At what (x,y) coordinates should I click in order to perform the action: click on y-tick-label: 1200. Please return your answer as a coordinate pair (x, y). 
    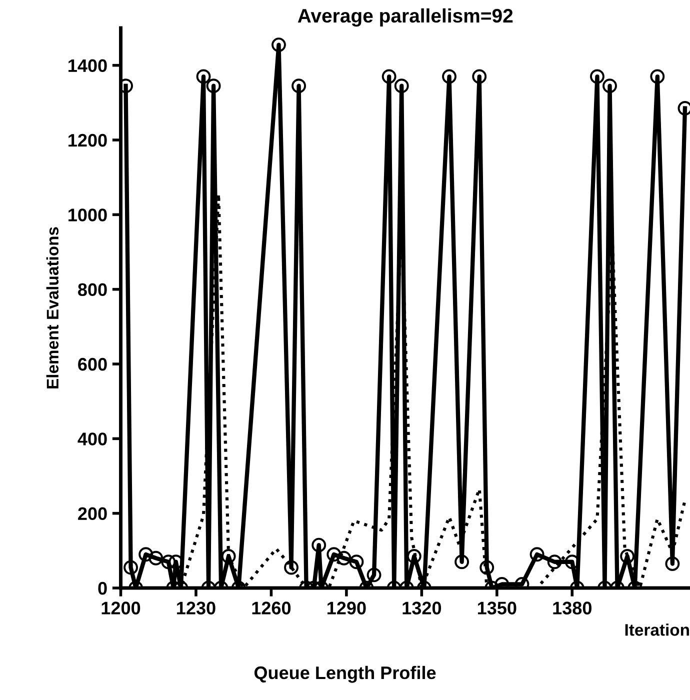
    Looking at the image, I should click on (87, 140).